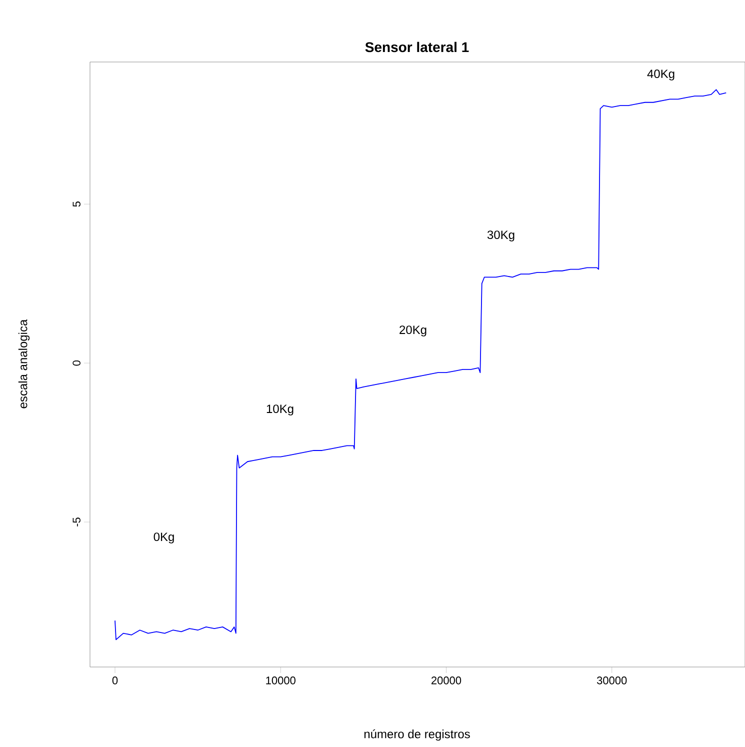 The width and height of the screenshot is (745, 747). I want to click on y-axis-title: escala analogica, so click(24, 363).